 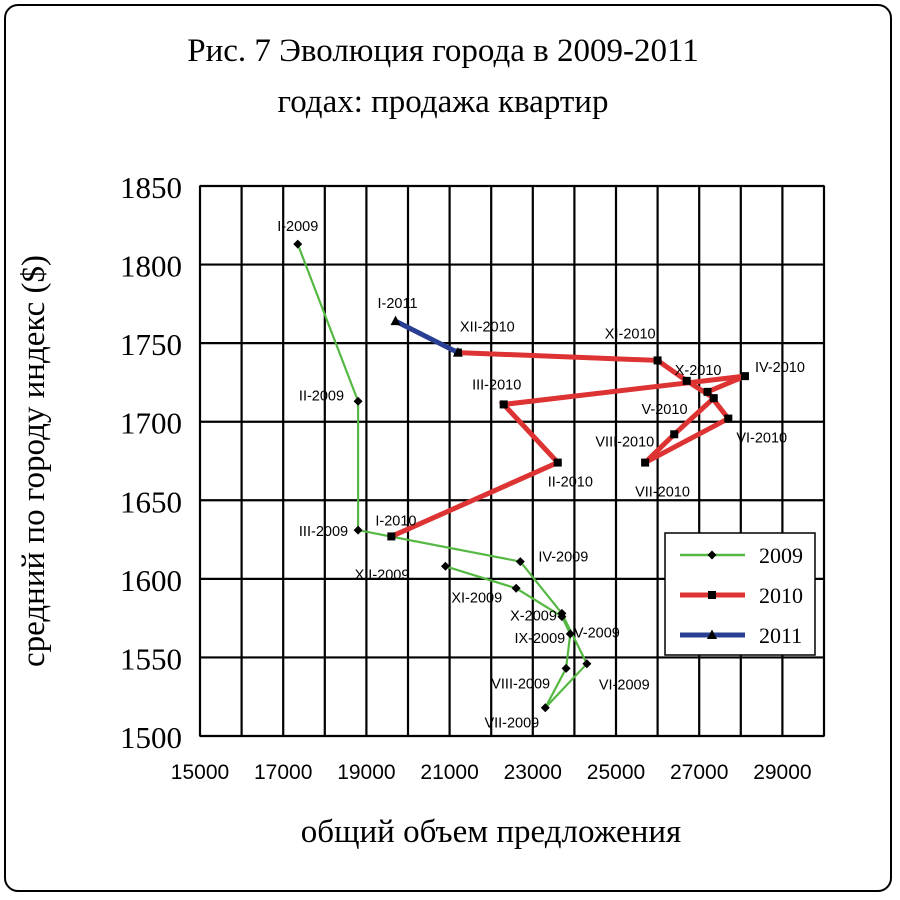 I want to click on point-label: VIII-2009, so click(x=520, y=684).